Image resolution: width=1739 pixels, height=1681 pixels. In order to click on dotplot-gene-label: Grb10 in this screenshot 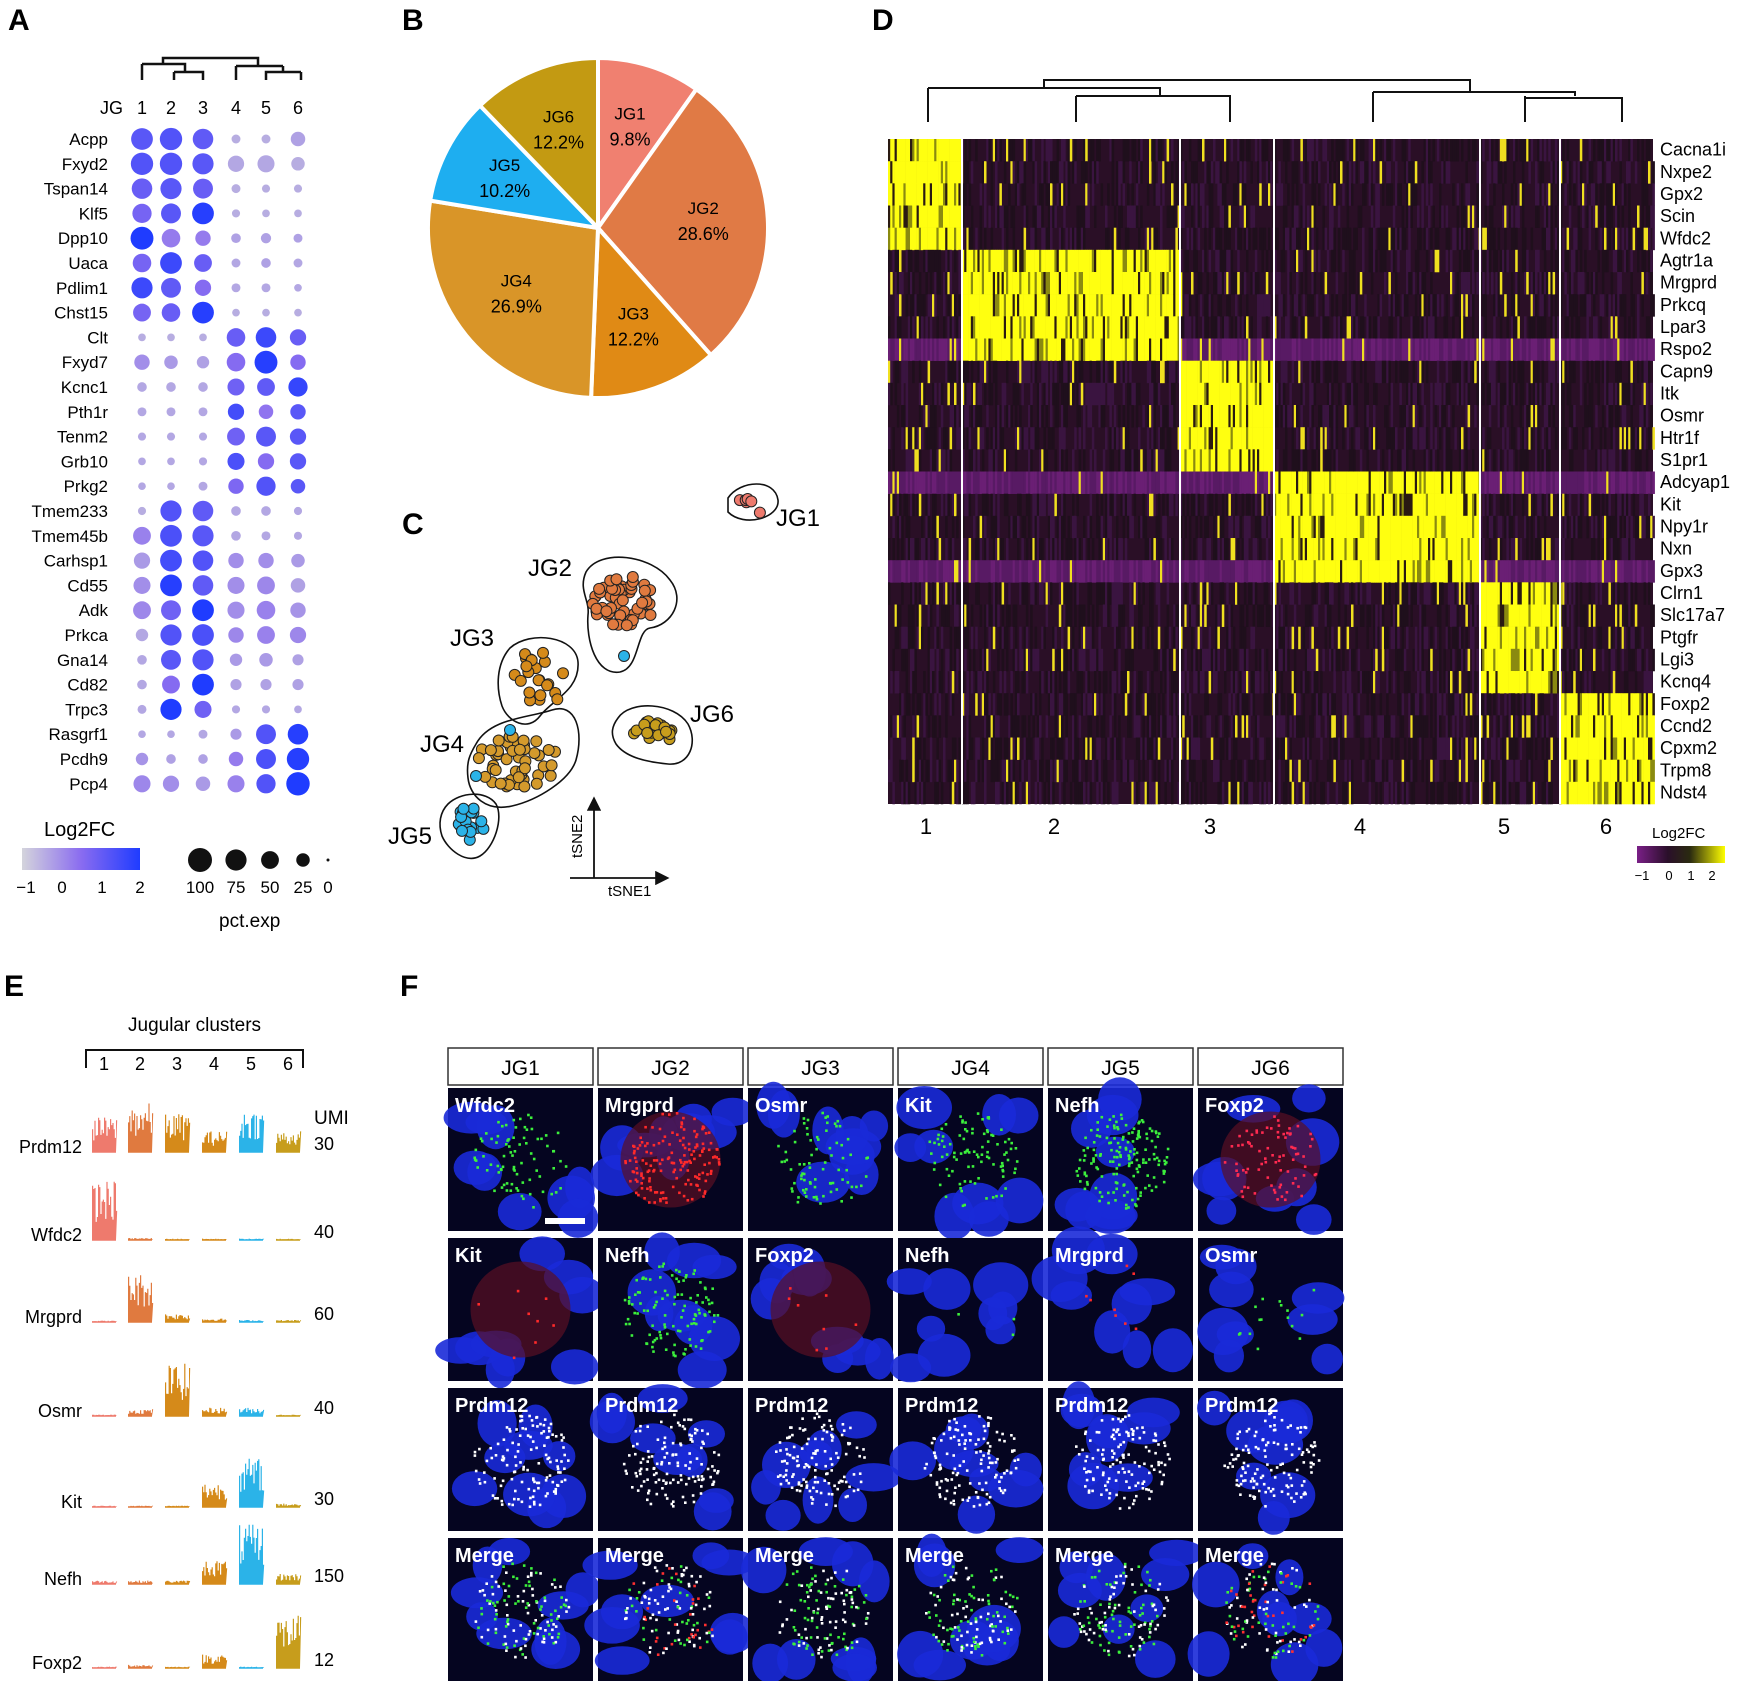, I will do `click(84, 461)`.